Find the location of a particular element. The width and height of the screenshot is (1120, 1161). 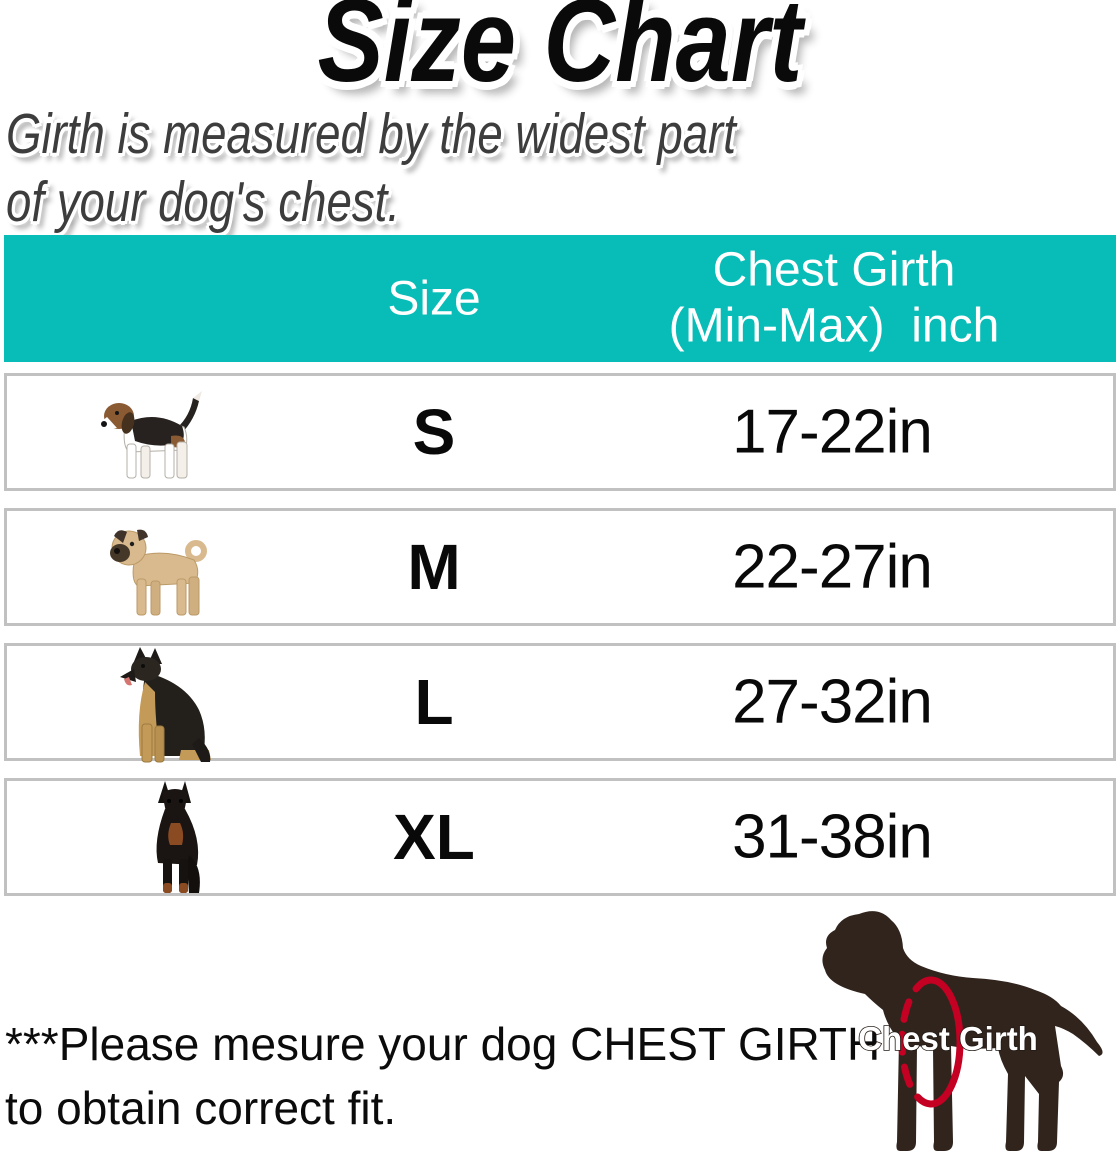

table-row-xl: XL 31-38in is located at coordinates (560, 837).